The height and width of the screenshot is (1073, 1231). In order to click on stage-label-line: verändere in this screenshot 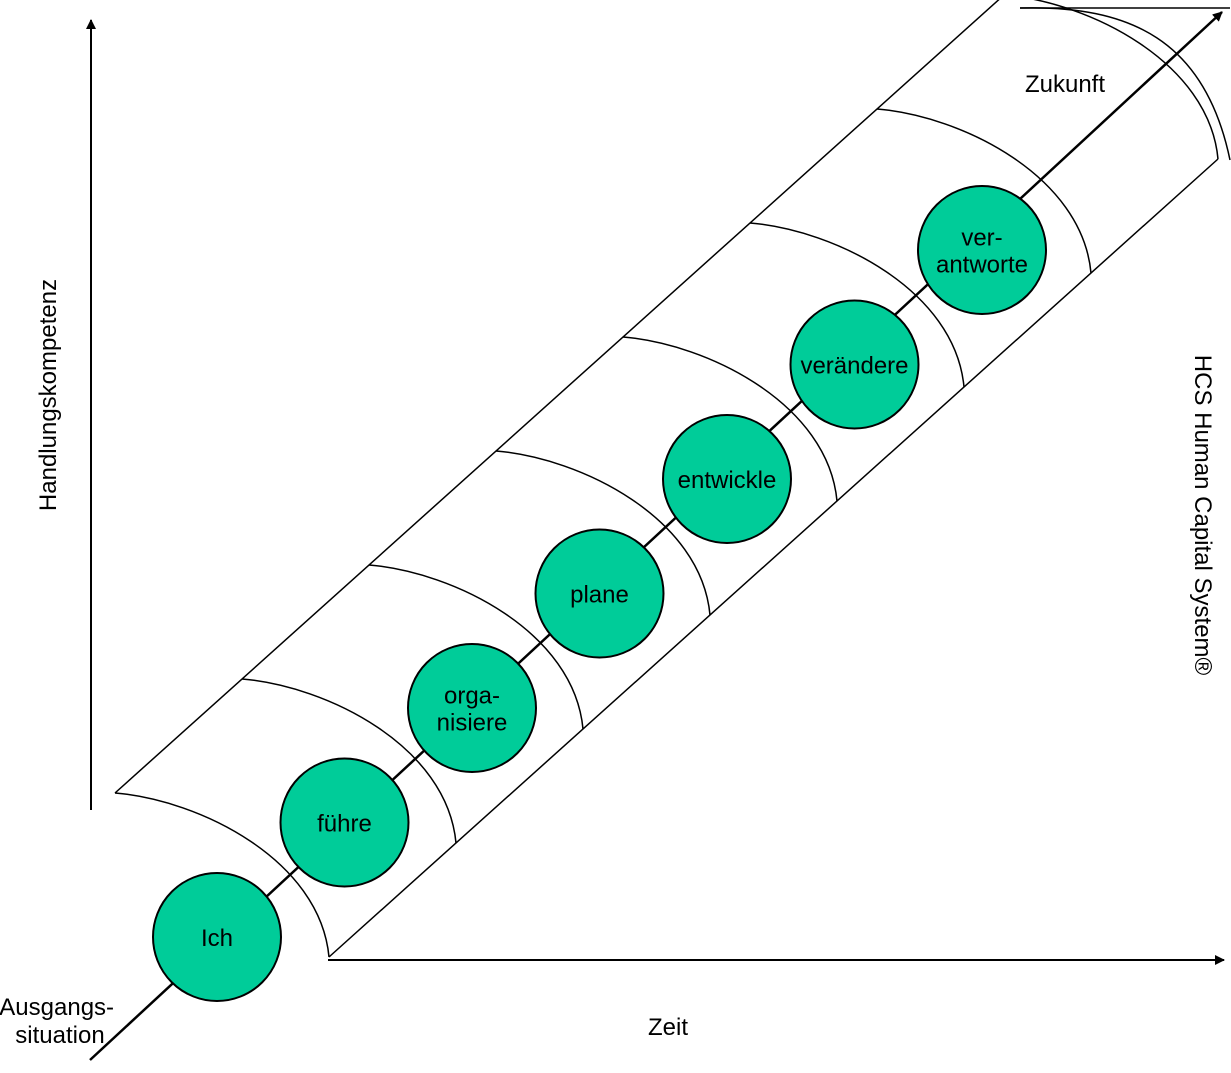, I will do `click(854, 366)`.